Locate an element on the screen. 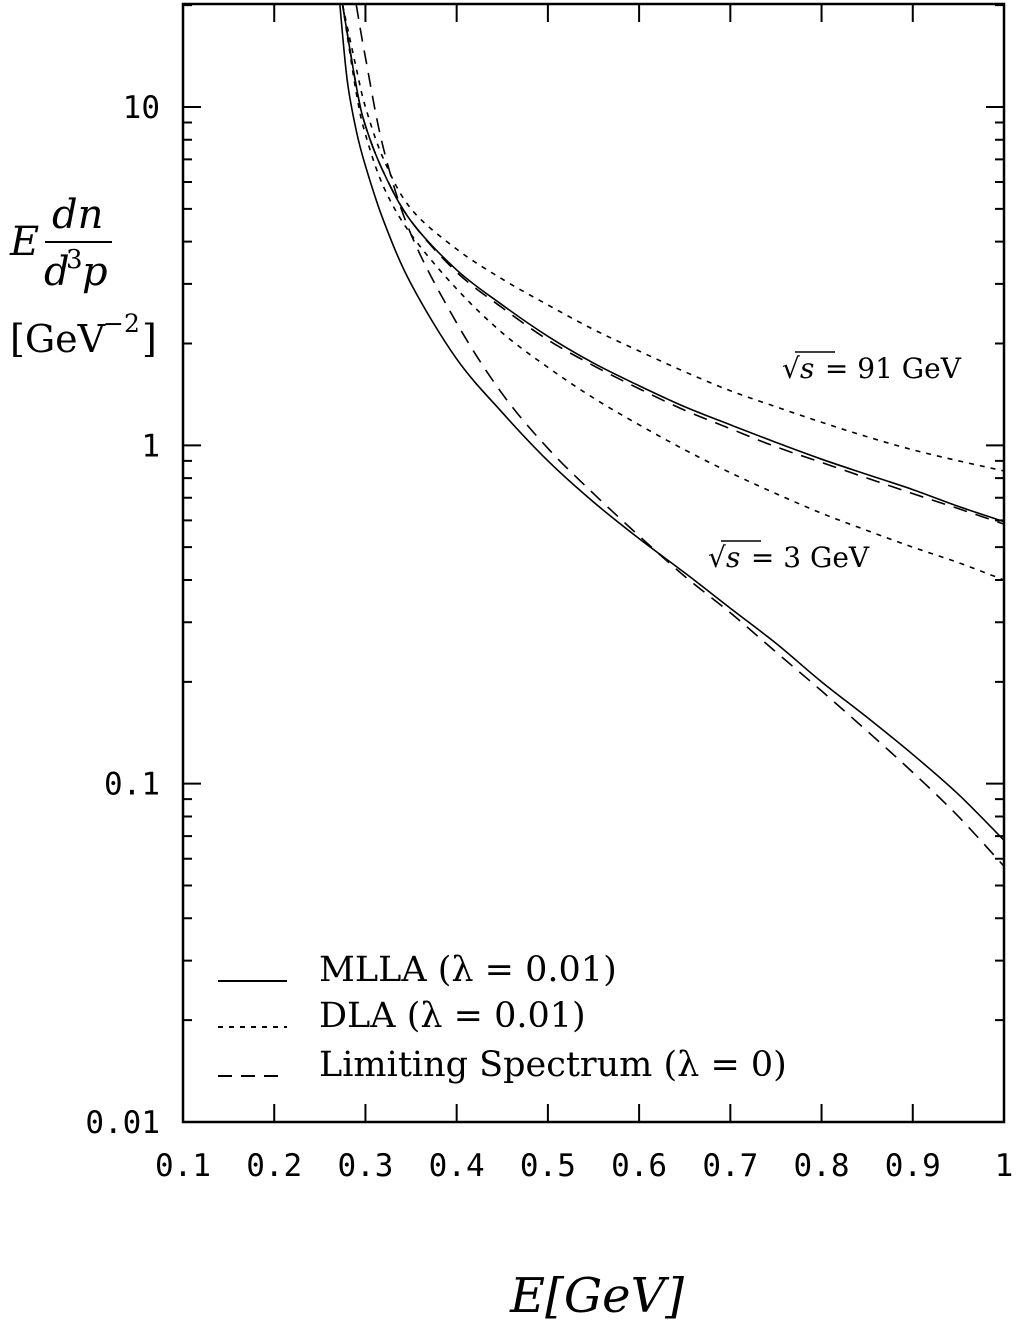  annotation-text: = 3 GeV is located at coordinates (806, 557).